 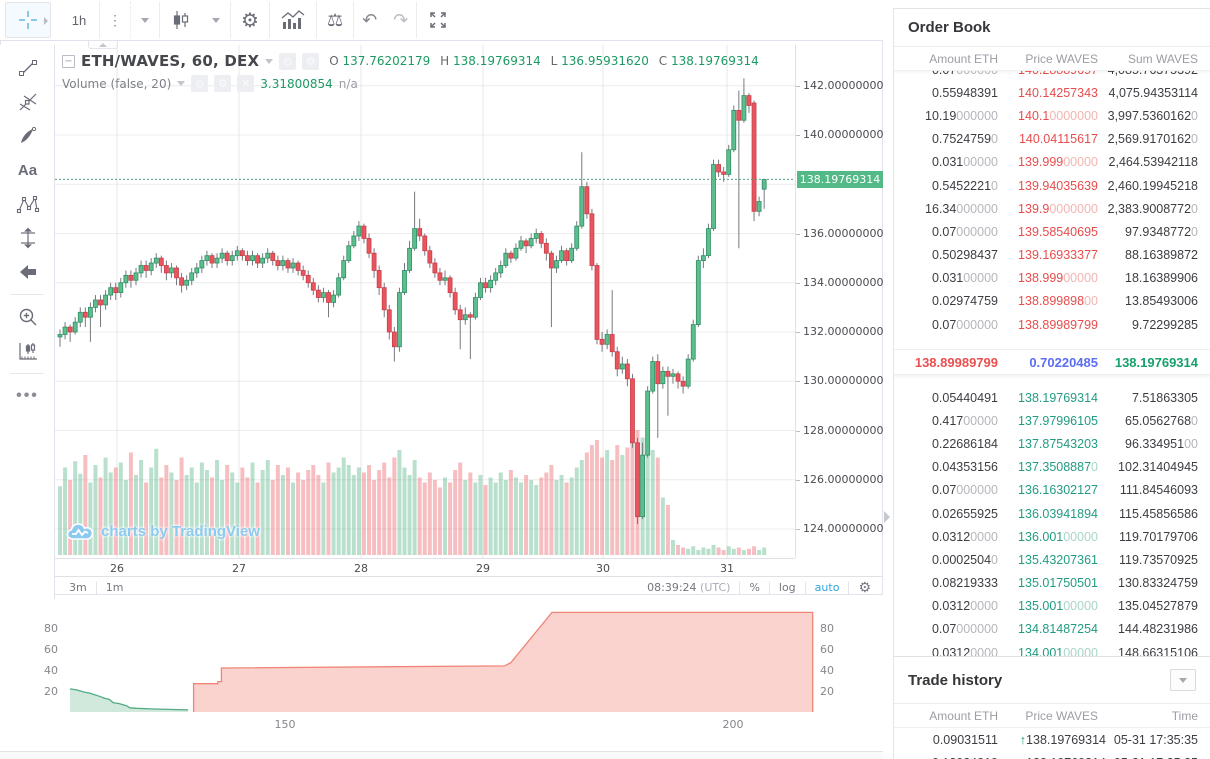 I want to click on order-book-ask-row: 0.03100000 139.99900000 2,464.53942118, so click(x=1064, y=162).